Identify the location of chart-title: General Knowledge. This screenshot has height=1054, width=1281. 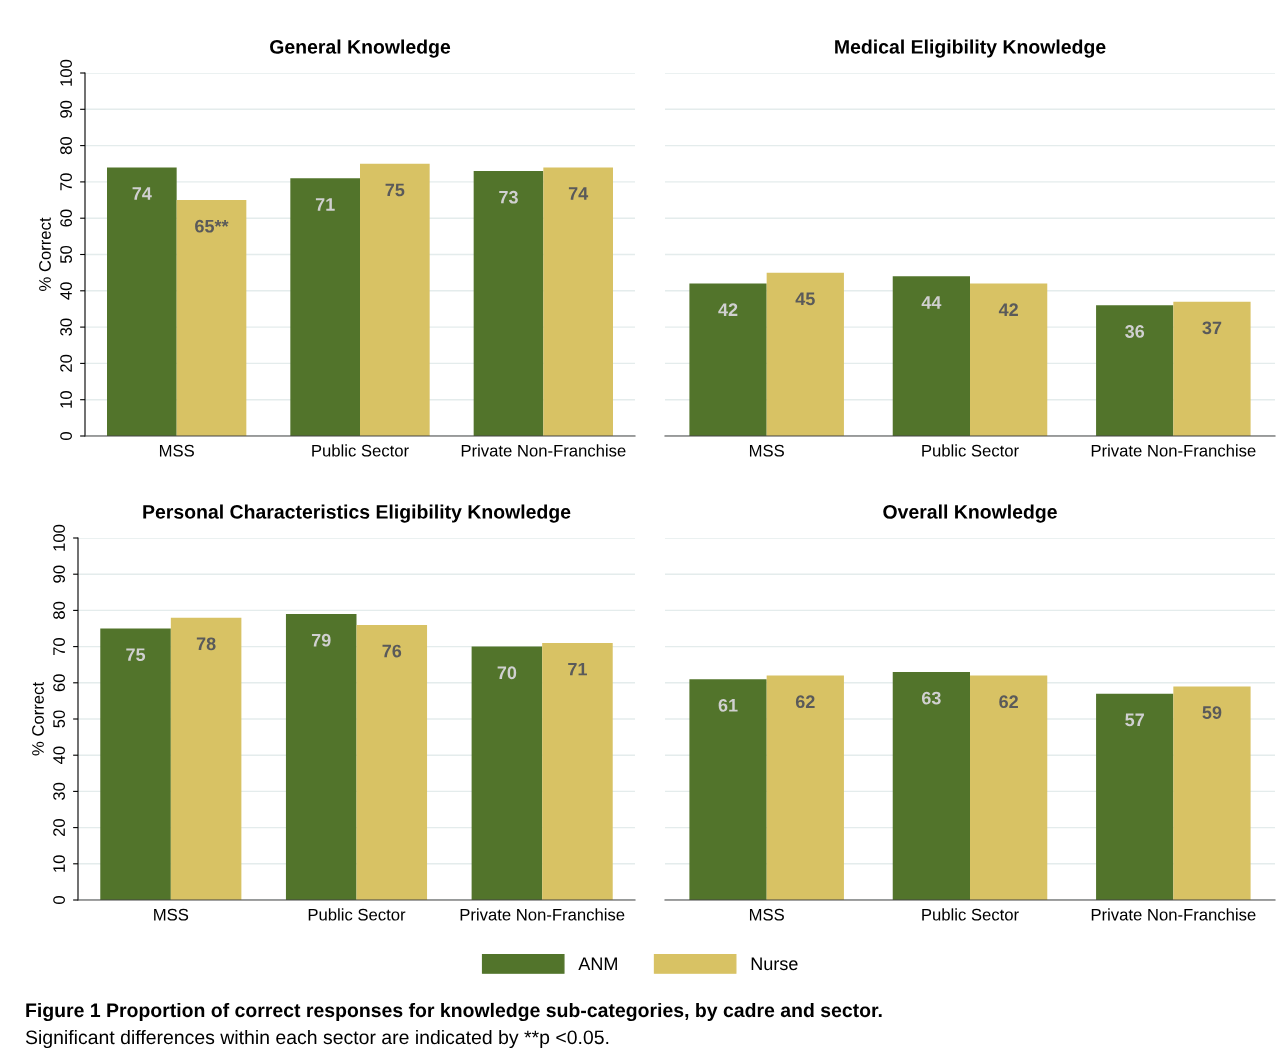
(360, 48).